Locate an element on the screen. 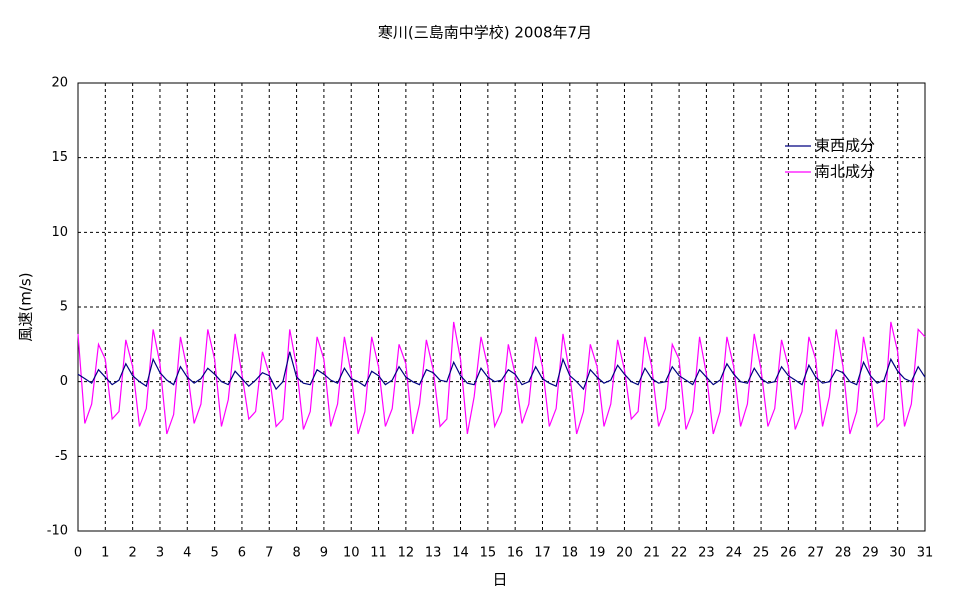 The width and height of the screenshot is (970, 604). x-tick-label: 1 is located at coordinates (105, 553).